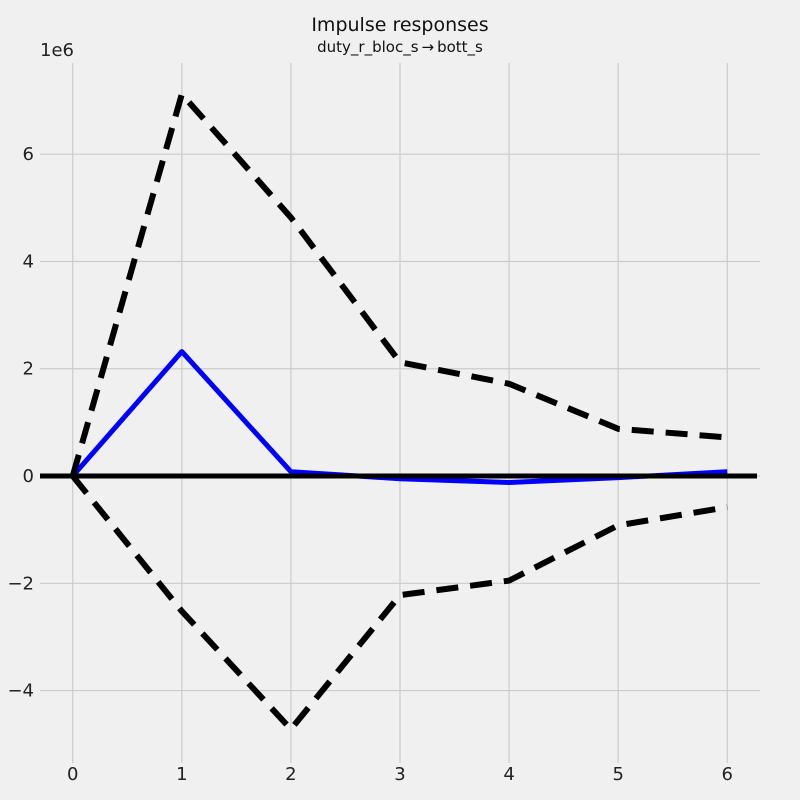 Image resolution: width=800 pixels, height=800 pixels. I want to click on x-tick-label: 0, so click(72, 774).